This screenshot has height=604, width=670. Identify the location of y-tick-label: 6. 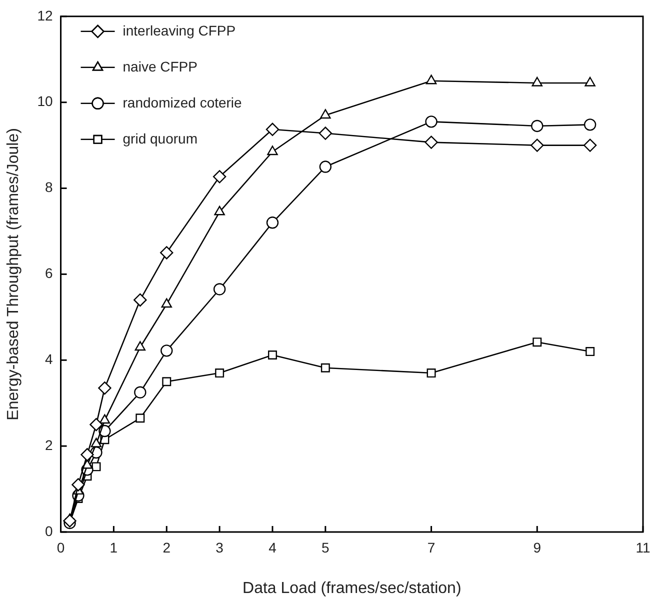
(48, 273).